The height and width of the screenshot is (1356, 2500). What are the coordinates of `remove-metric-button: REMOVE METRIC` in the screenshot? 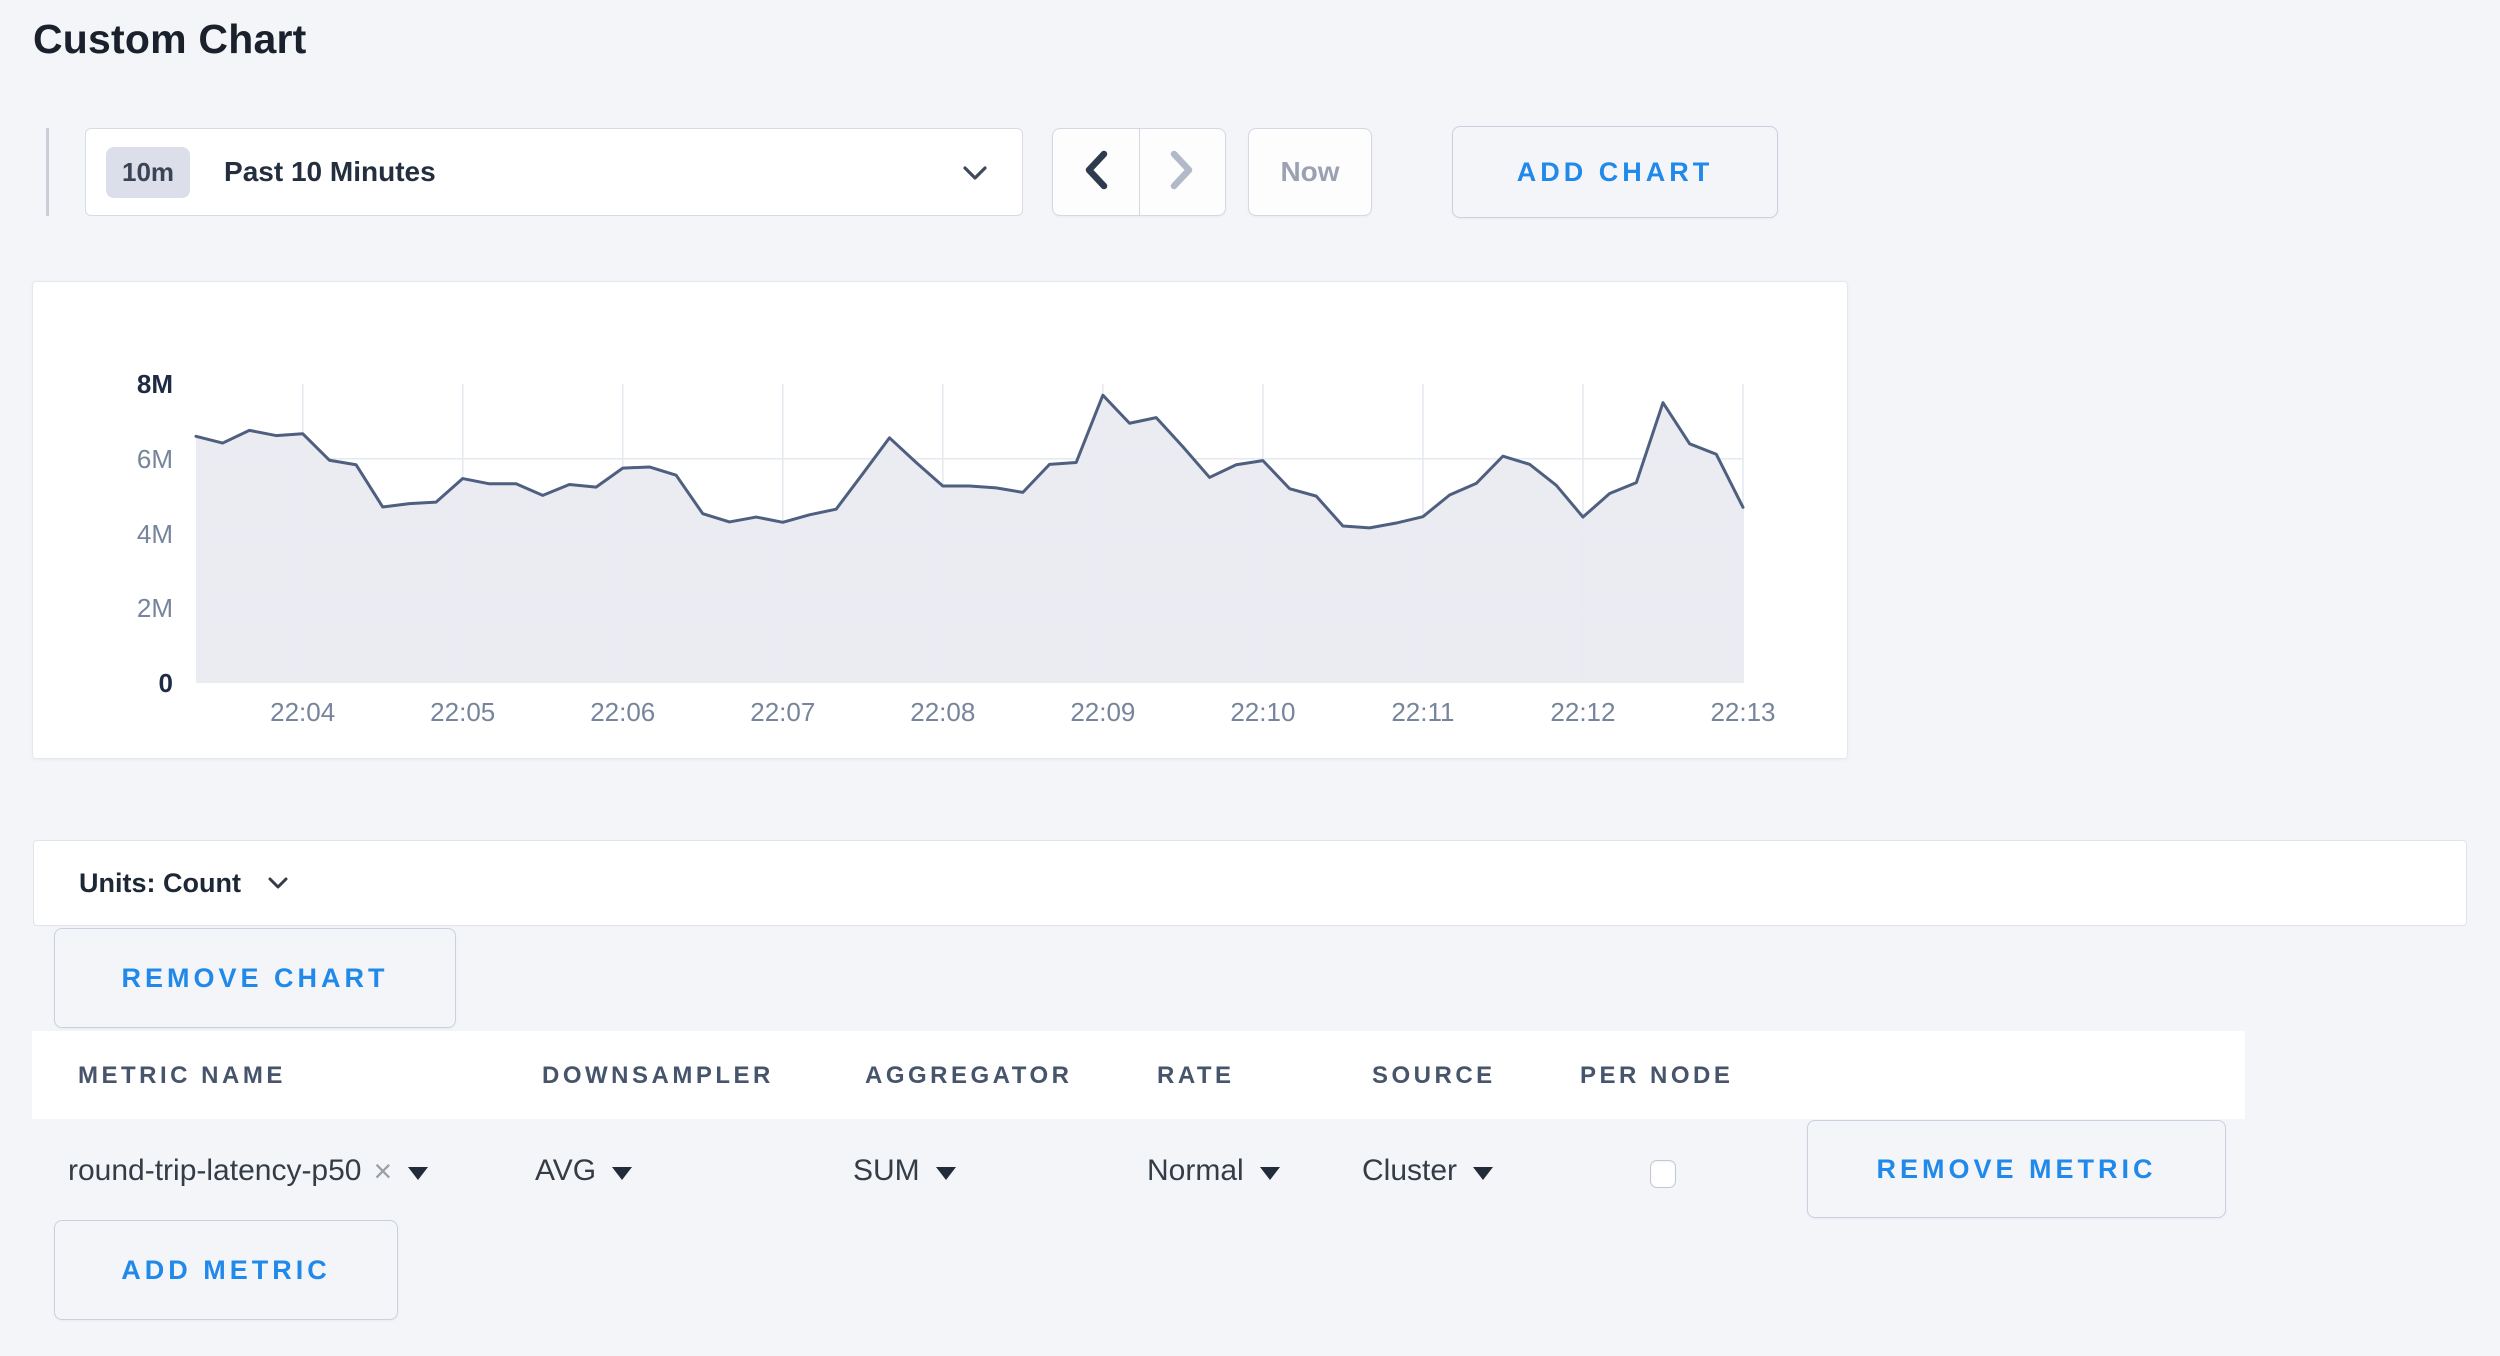 It's located at (2016, 1169).